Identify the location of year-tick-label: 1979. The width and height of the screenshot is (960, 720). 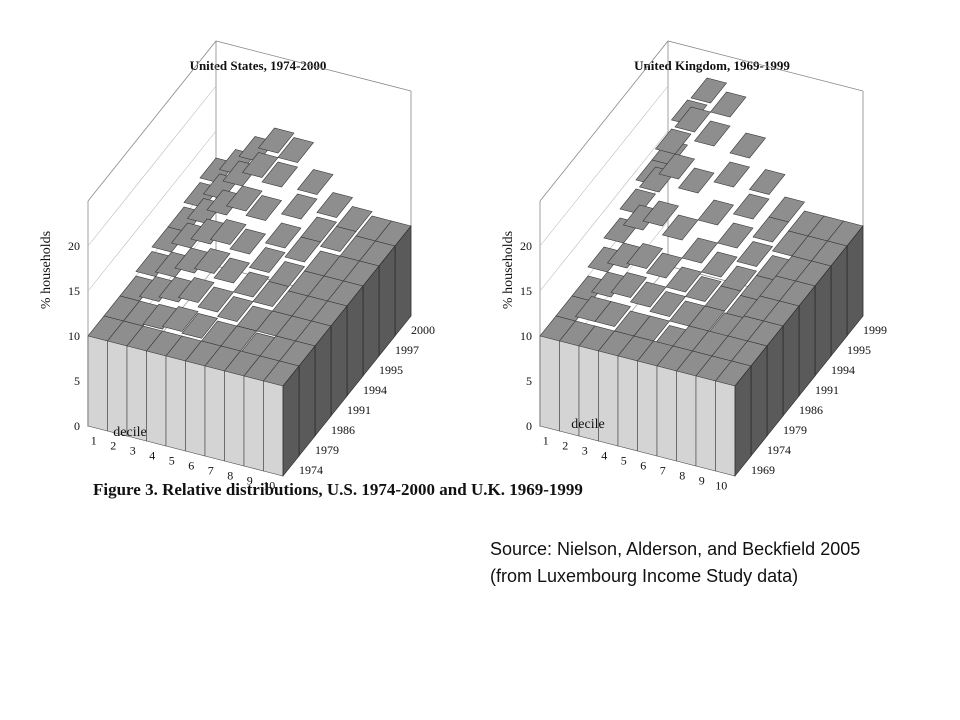
(795, 430).